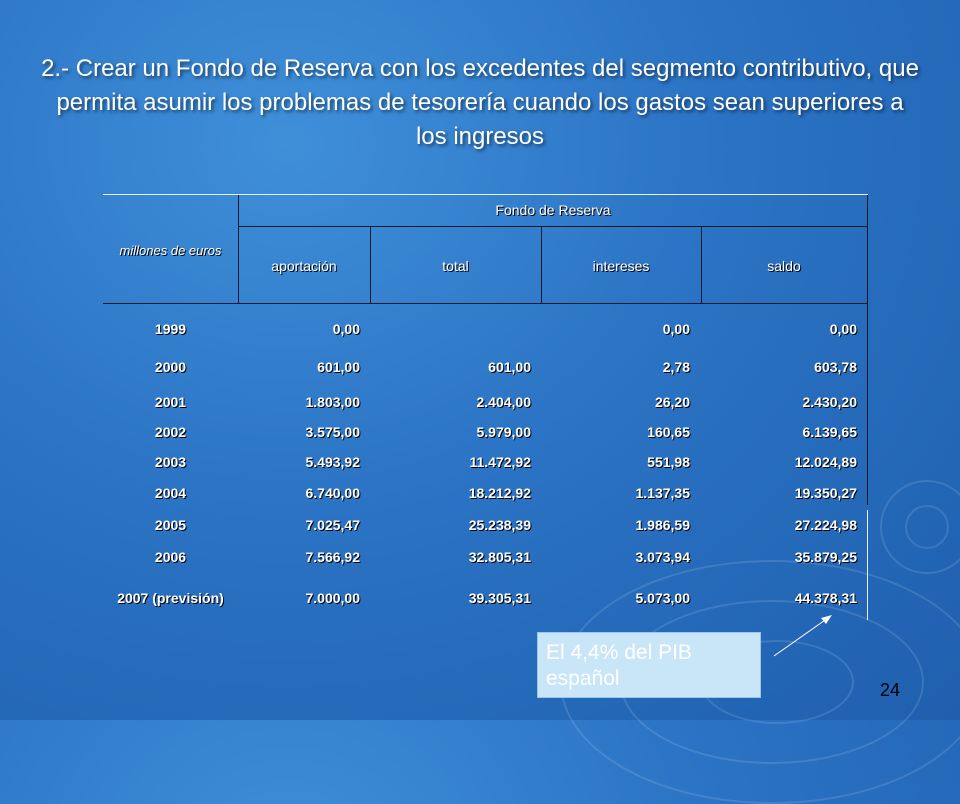 This screenshot has height=804, width=960. What do you see at coordinates (485, 194) in the screenshot?
I see `table-top-line` at bounding box center [485, 194].